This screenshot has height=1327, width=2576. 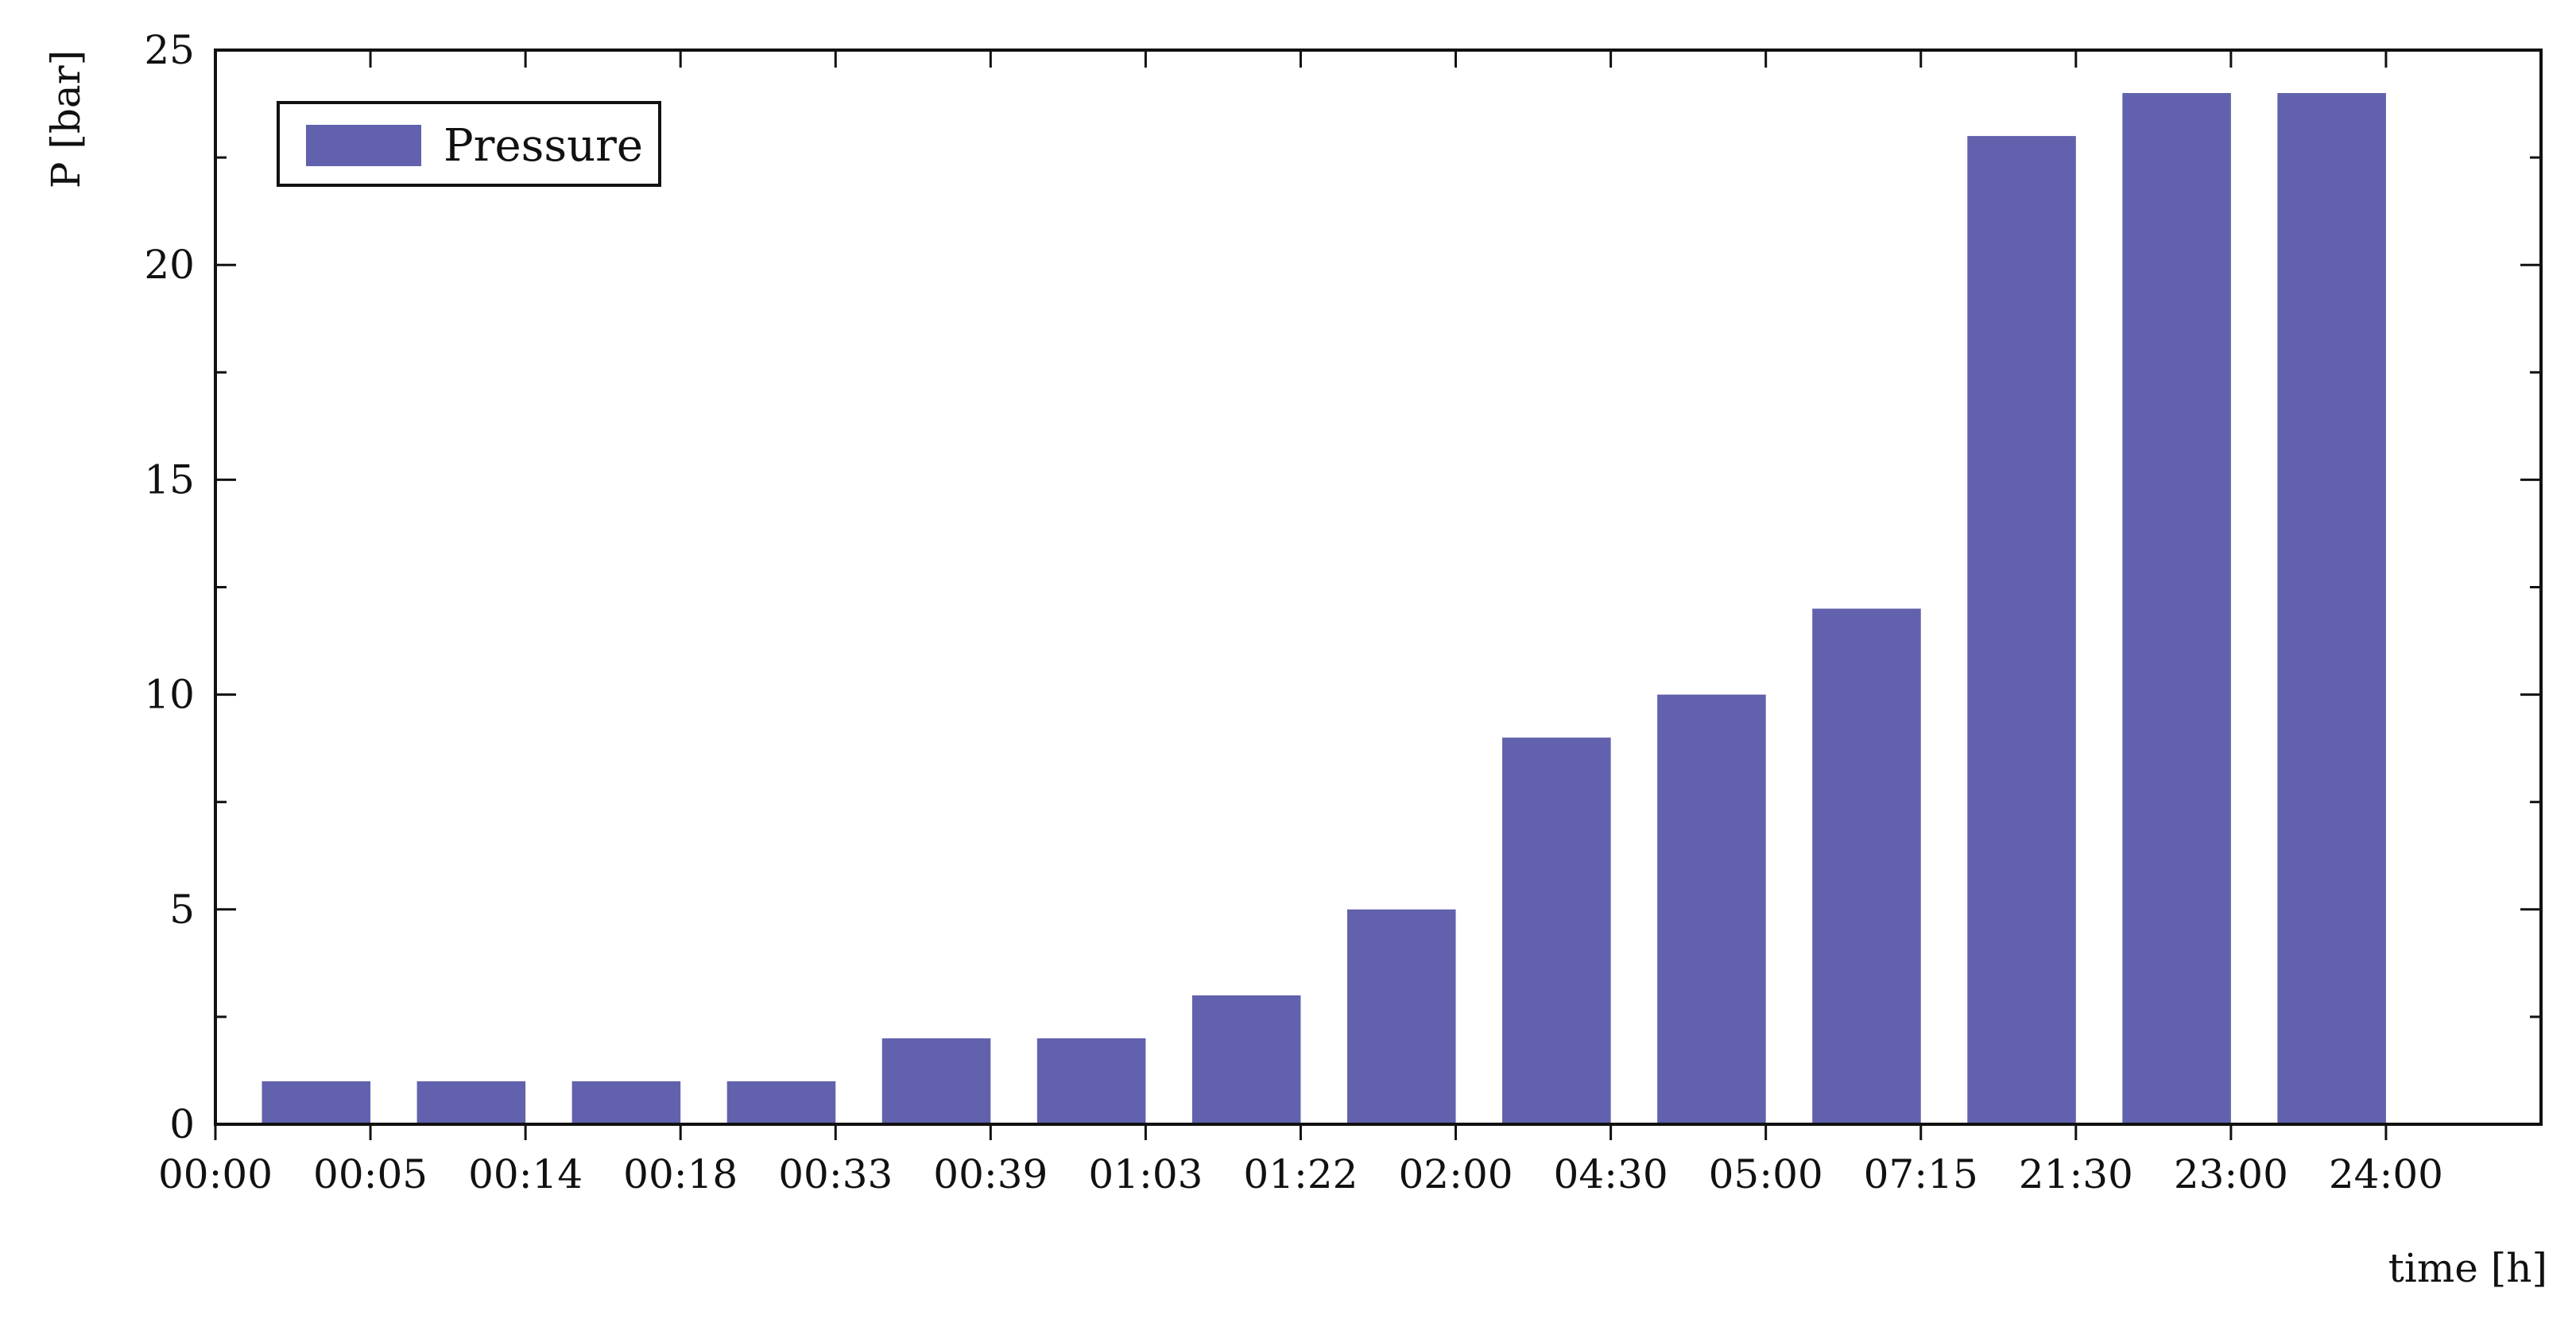 What do you see at coordinates (182, 1124) in the screenshot?
I see `y-tick-label: 0` at bounding box center [182, 1124].